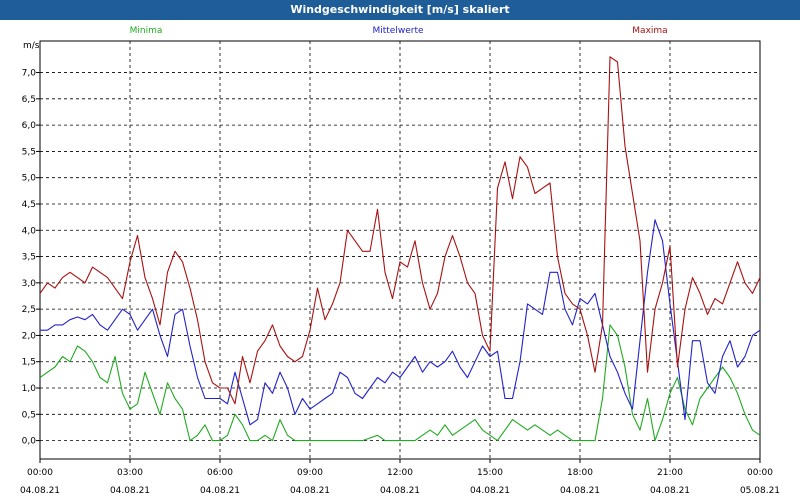  I want to click on y-tick-label: 6,0, so click(29, 126).